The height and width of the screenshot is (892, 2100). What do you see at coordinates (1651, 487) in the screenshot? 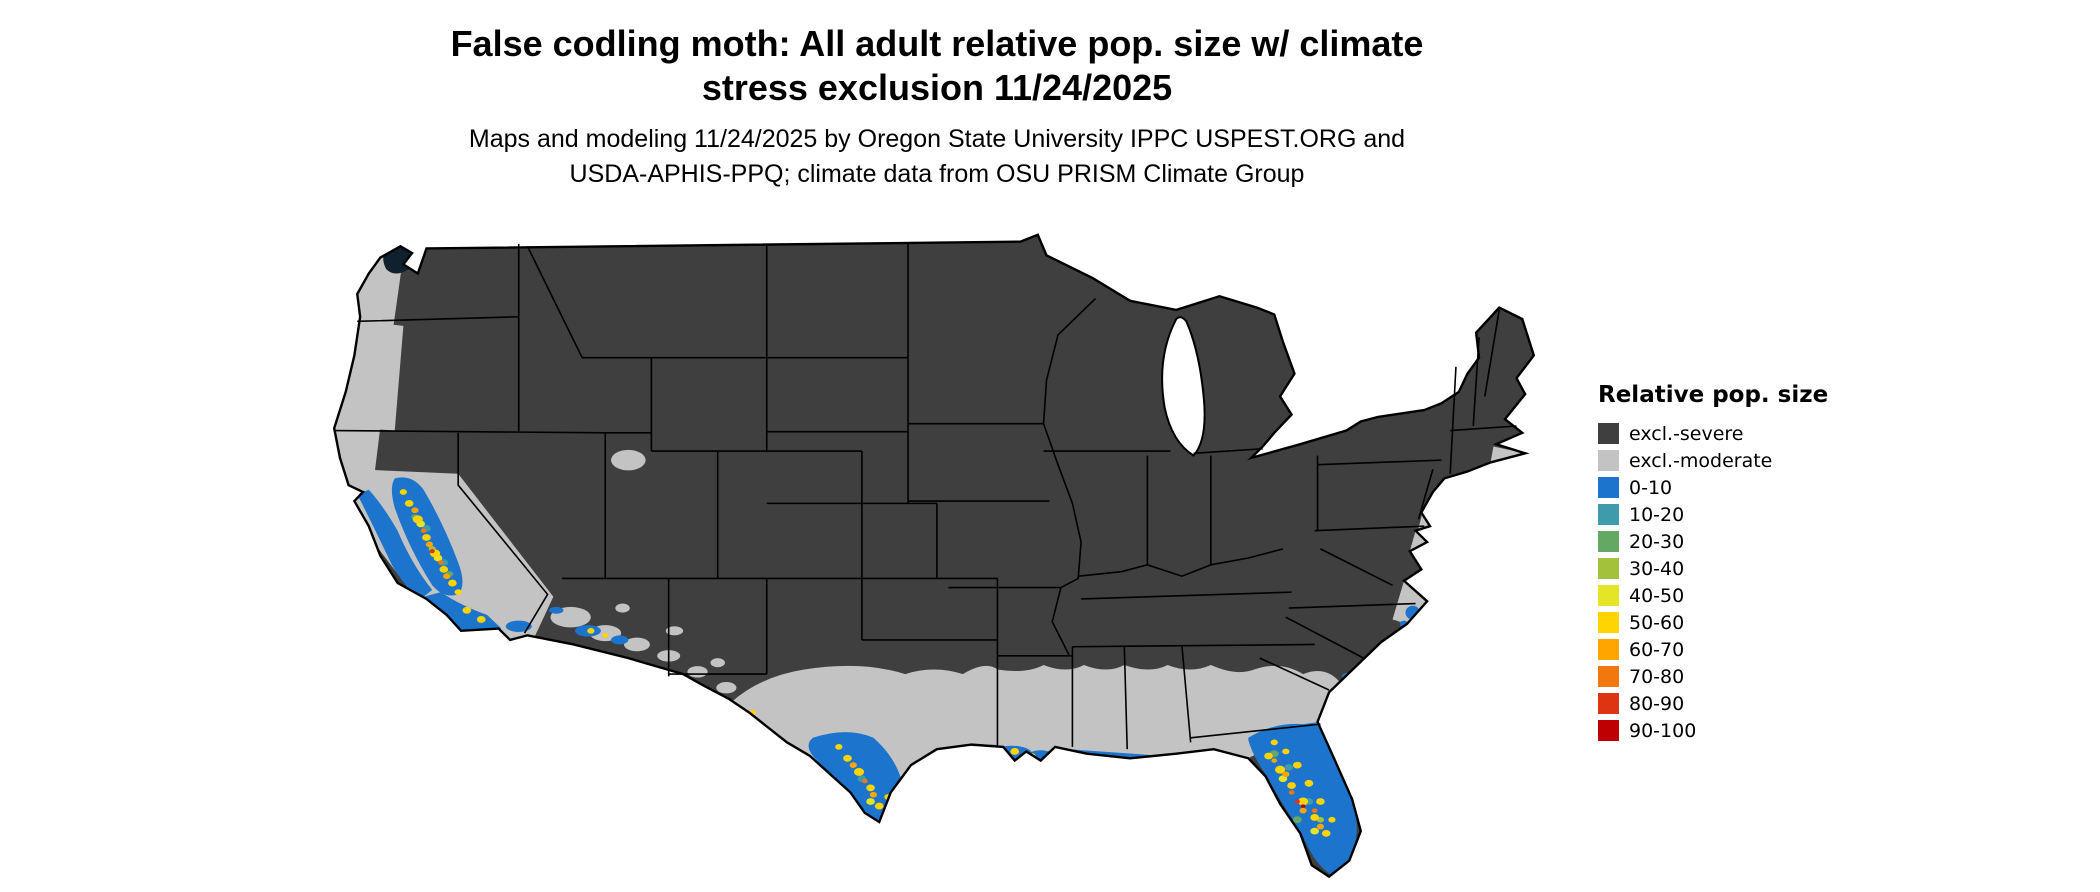
I see `legend-label: 0-10` at bounding box center [1651, 487].